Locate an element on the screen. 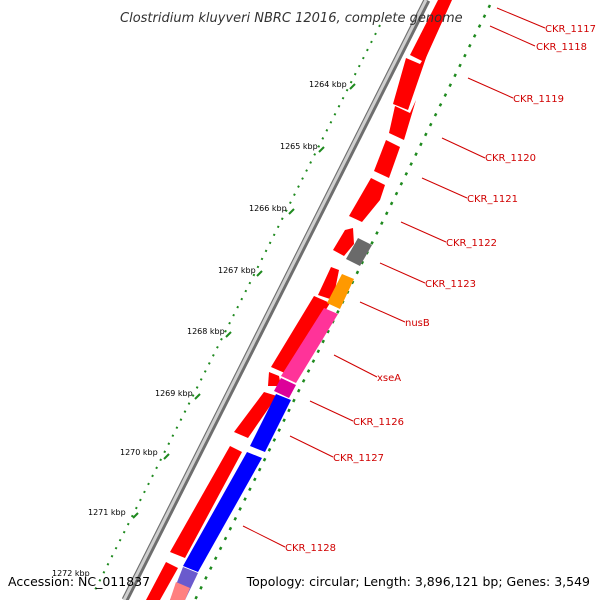  gene-cds-a is located at coordinates (300, 335).